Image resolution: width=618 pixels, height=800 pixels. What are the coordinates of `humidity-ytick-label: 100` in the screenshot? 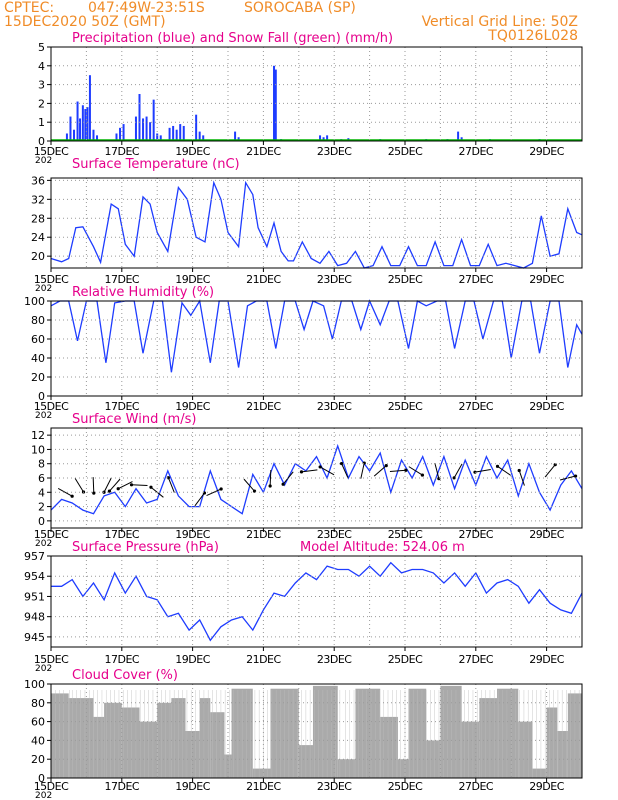 It's located at (34, 301).